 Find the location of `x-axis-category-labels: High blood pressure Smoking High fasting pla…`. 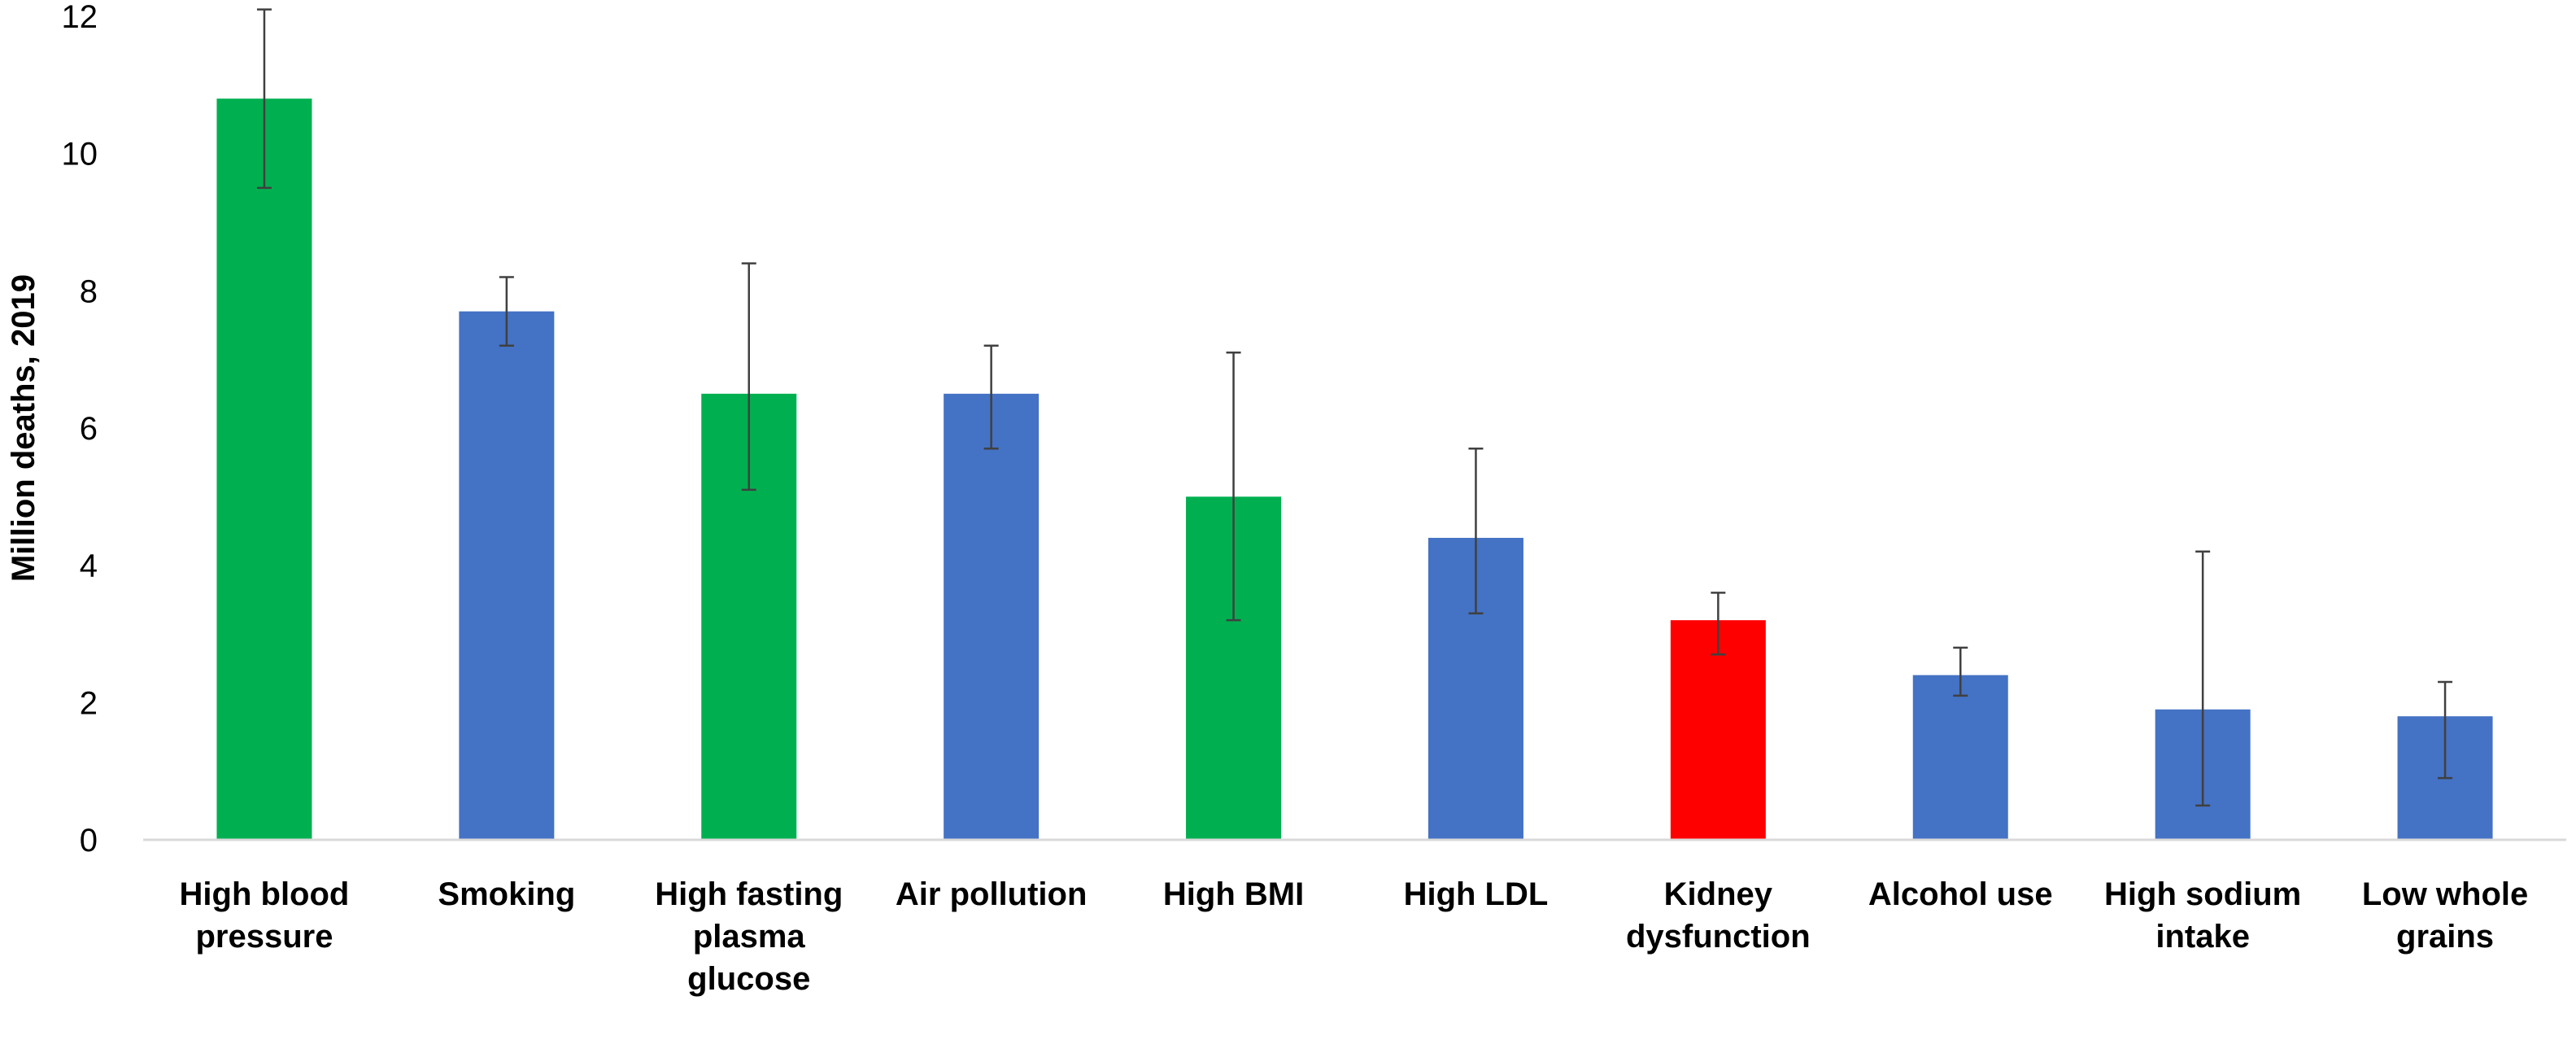

x-axis-category-labels: High blood pressure Smoking High fasting pla… is located at coordinates (1354, 936).